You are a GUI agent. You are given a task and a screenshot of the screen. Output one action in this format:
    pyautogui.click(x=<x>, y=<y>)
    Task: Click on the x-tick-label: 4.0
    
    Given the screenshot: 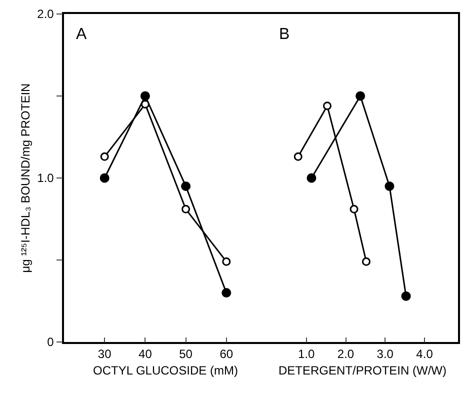 What is the action you would take?
    pyautogui.click(x=425, y=354)
    